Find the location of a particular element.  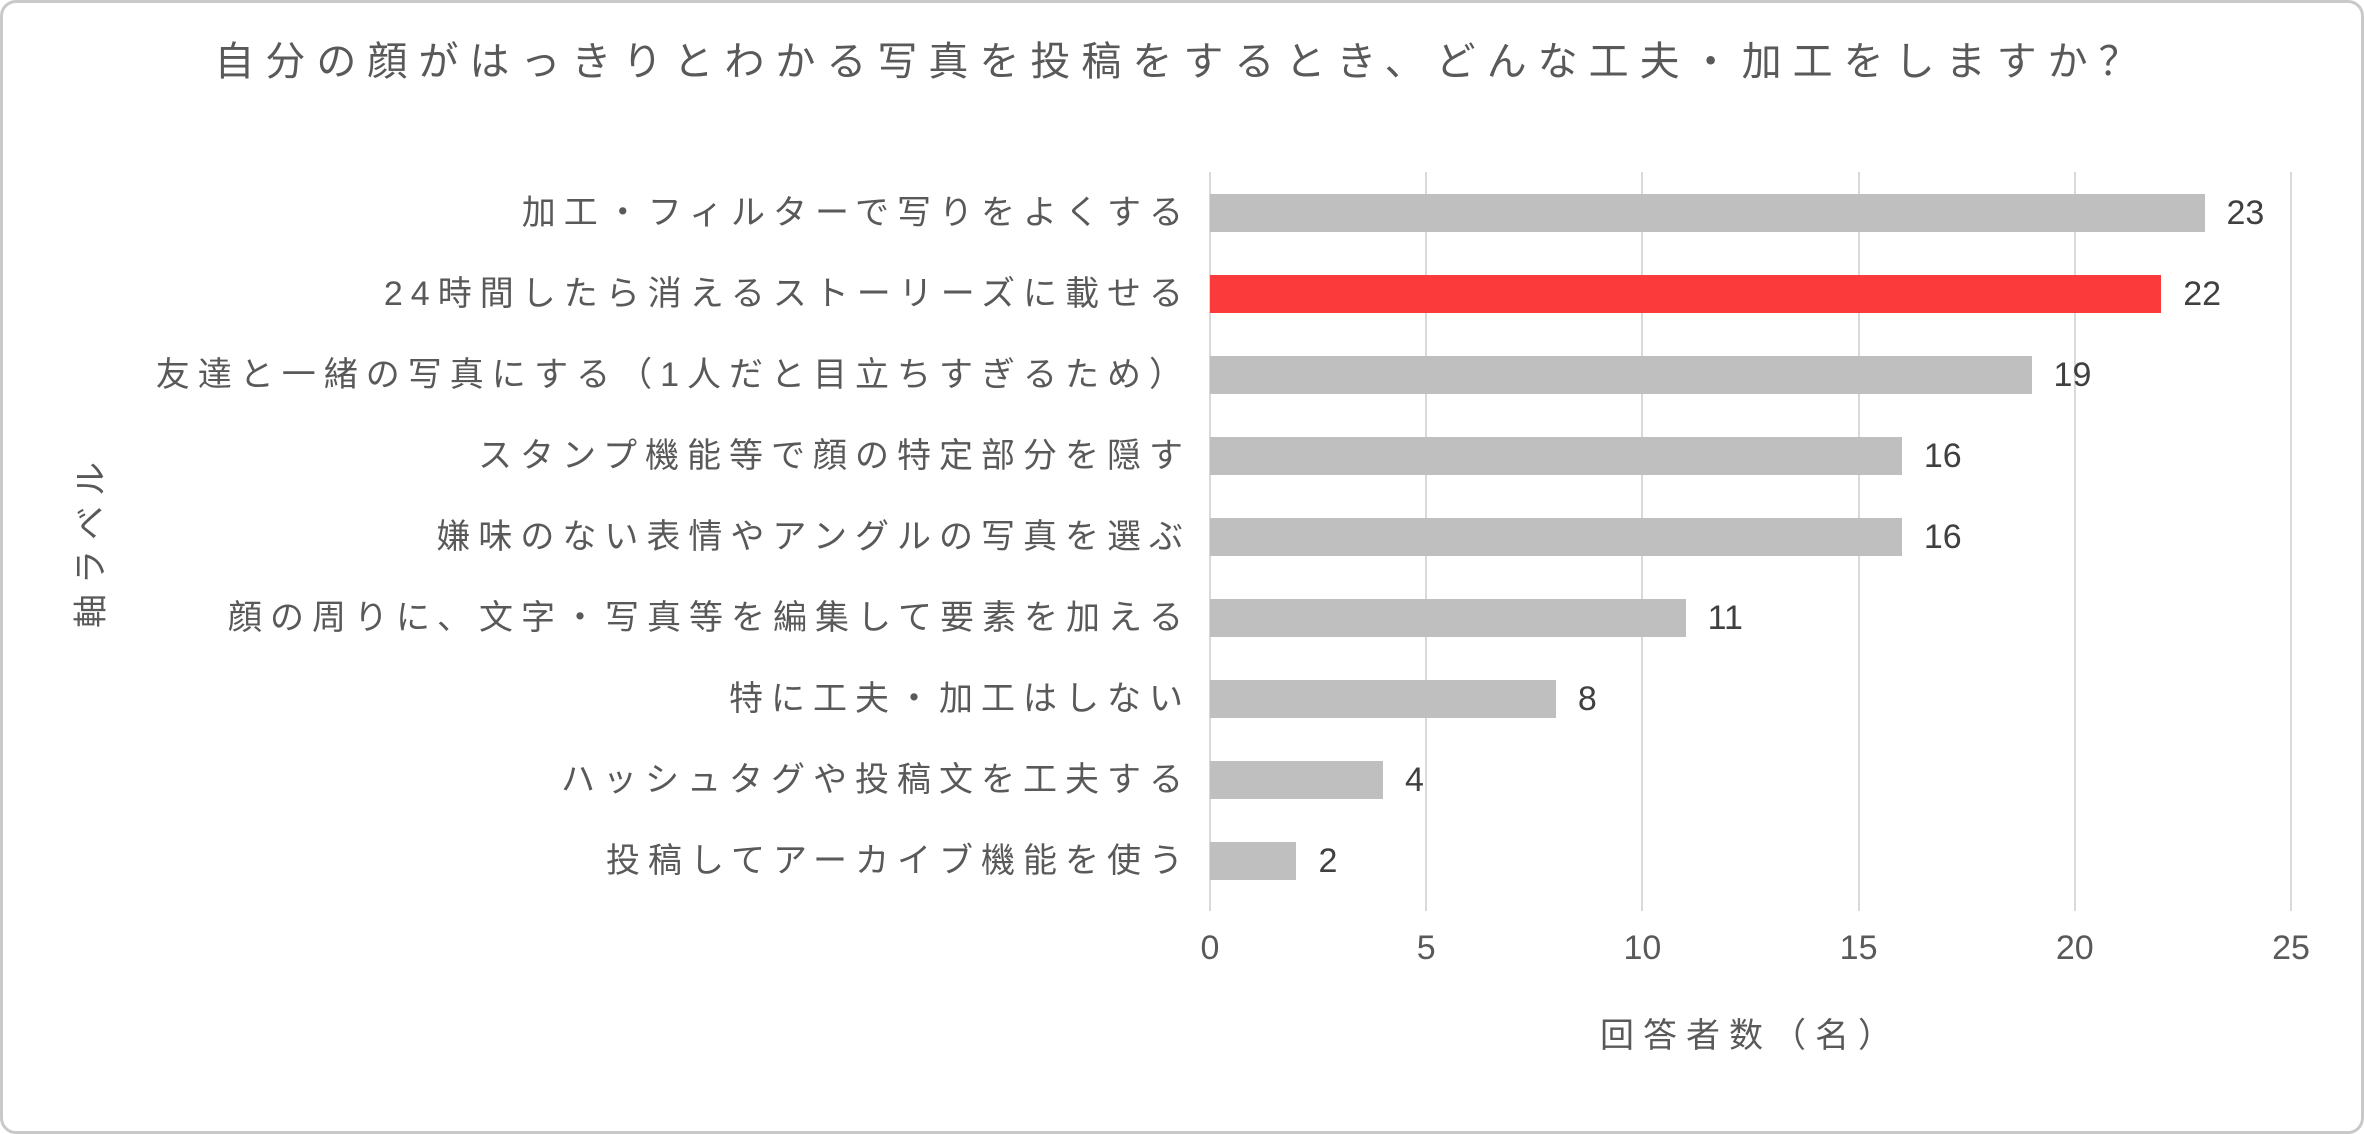

y-axis-title: 軸ラベル is located at coordinates (91, 540).